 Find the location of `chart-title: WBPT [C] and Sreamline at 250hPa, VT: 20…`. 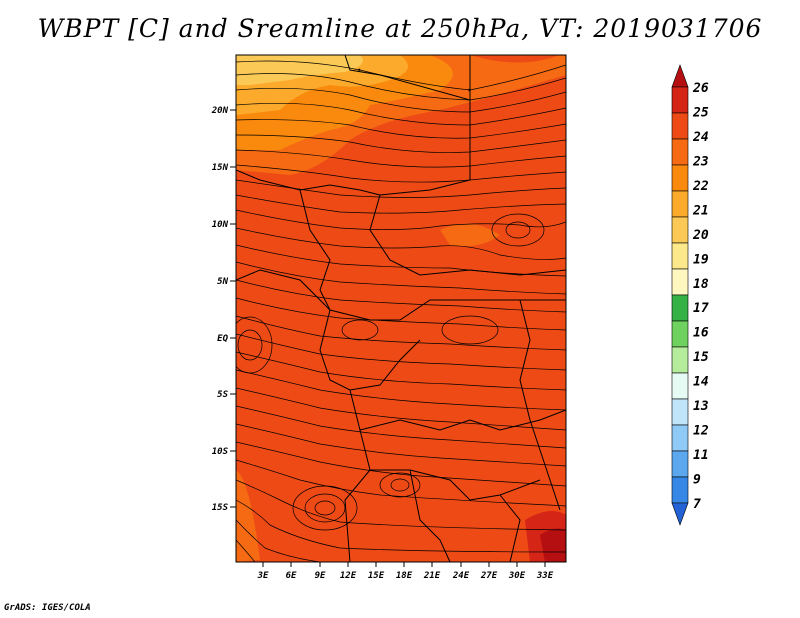

chart-title: WBPT [C] and Sreamline at 250hPa, VT: 20… is located at coordinates (400, 28).